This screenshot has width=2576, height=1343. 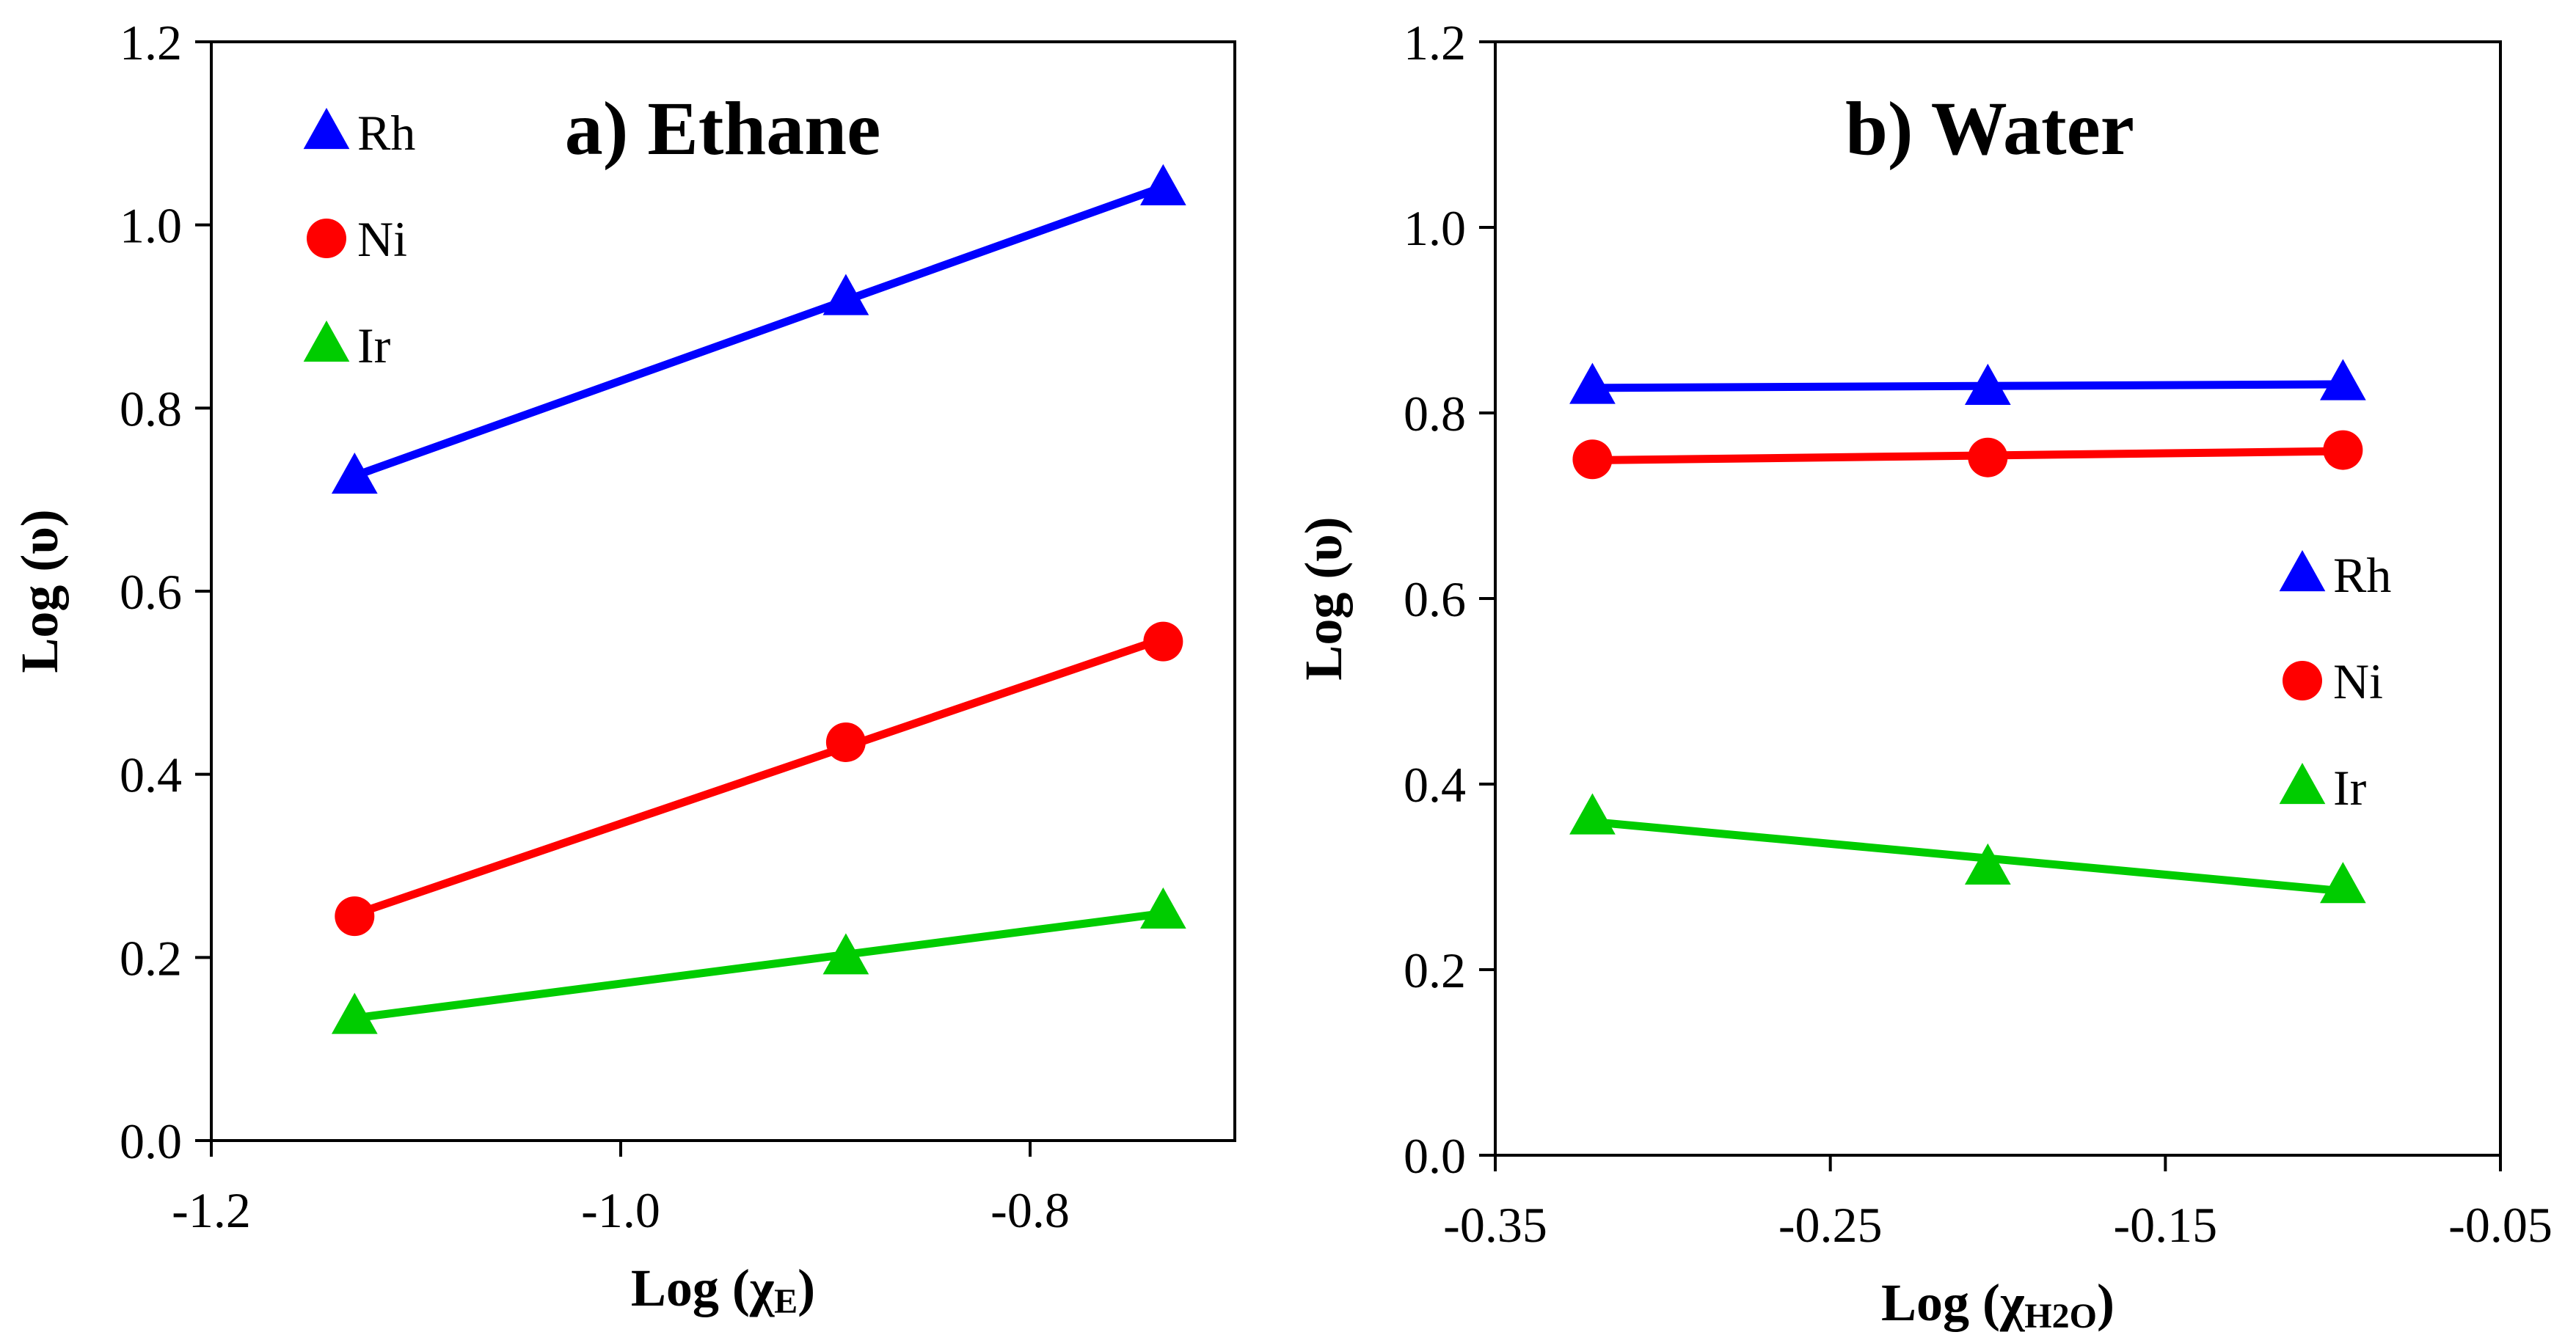 I want to click on chart0-xtick-label: -0.8, so click(x=1030, y=1210).